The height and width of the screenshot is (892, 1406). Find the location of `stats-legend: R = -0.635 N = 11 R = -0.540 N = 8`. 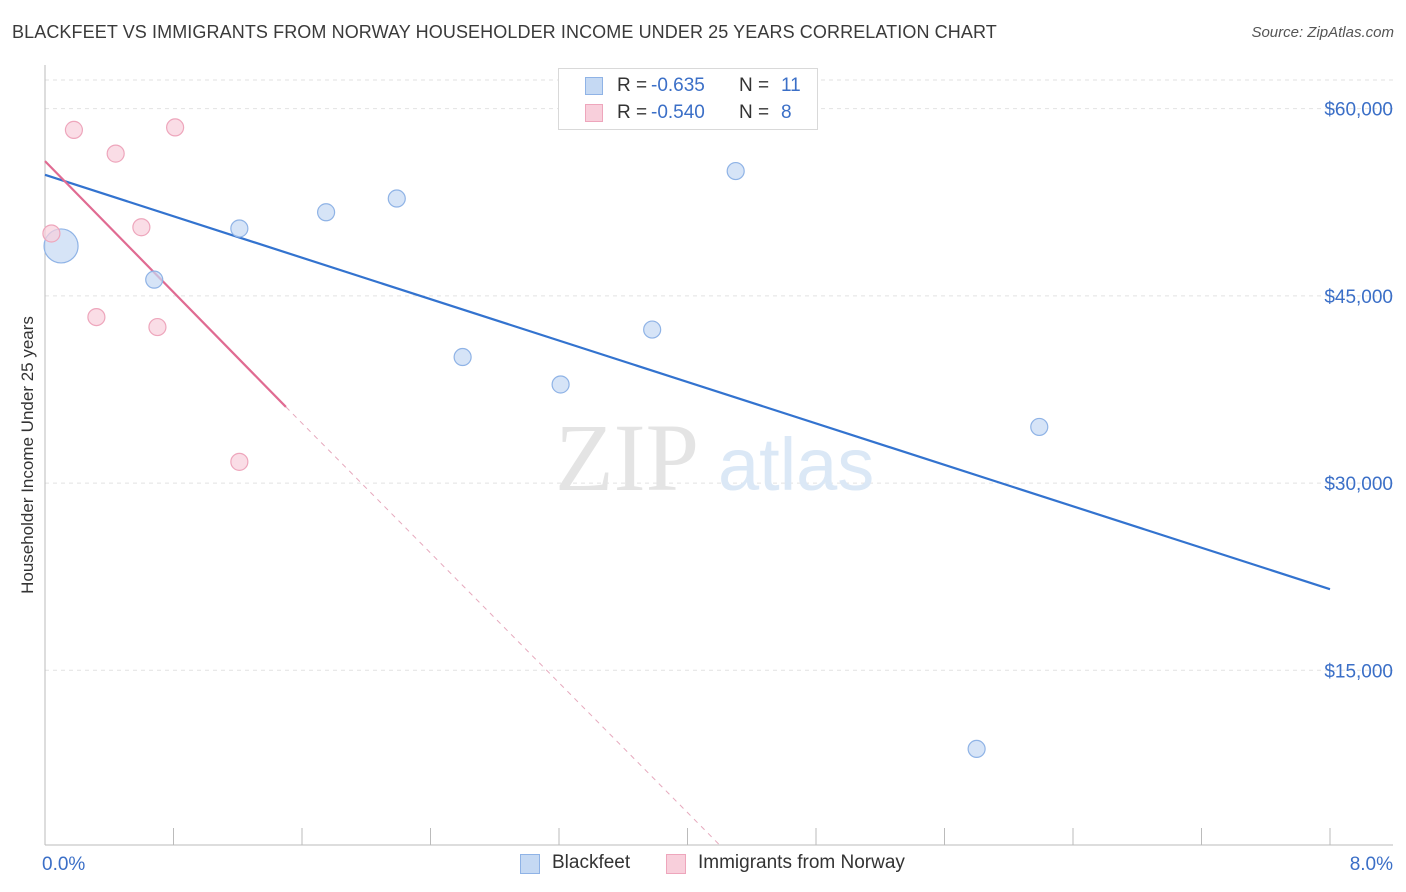

stats-legend: R = -0.635 N = 11 R = -0.540 N = 8 is located at coordinates (688, 99).